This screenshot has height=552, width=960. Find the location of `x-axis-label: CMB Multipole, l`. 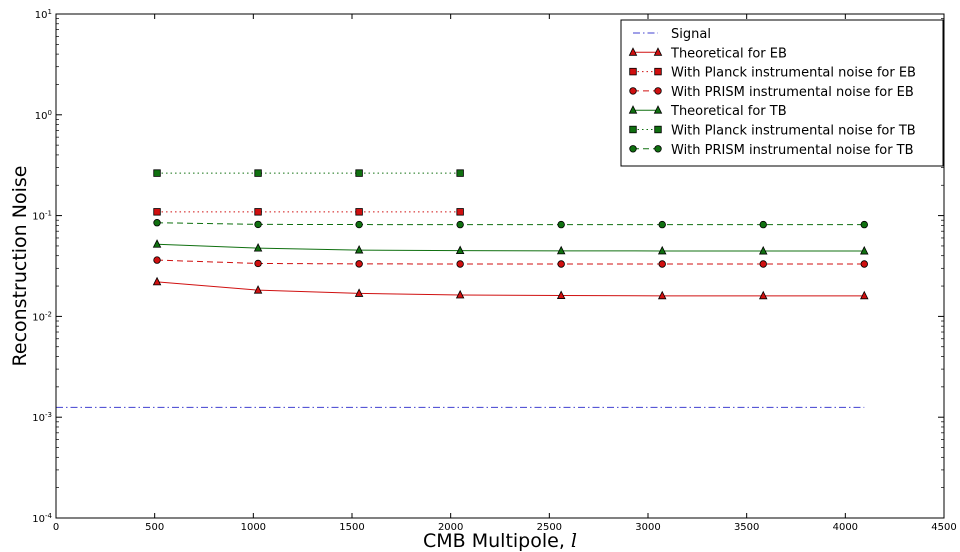

x-axis-label: CMB Multipole, l is located at coordinates (500, 541).